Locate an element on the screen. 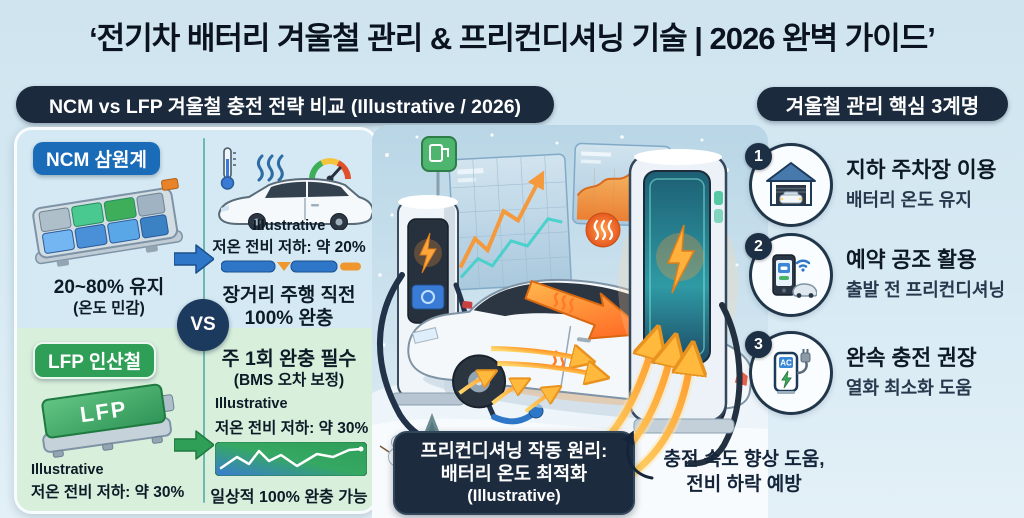 Image resolution: width=1024 pixels, height=518 pixels. side-mirror is located at coordinates (467, 305).